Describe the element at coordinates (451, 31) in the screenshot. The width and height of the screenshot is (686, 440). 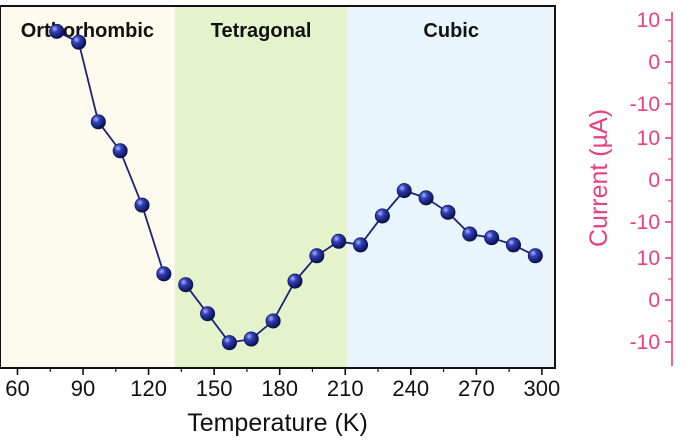
I see `phase-label-cubic: Cubic` at that location.